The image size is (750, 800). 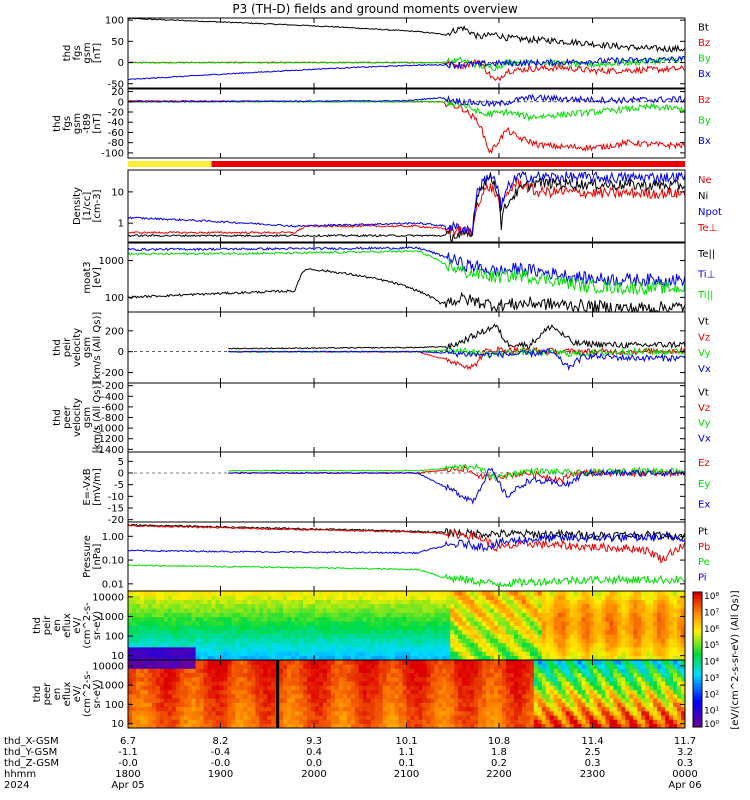 I want to click on series-line-bz, so click(x=406, y=127).